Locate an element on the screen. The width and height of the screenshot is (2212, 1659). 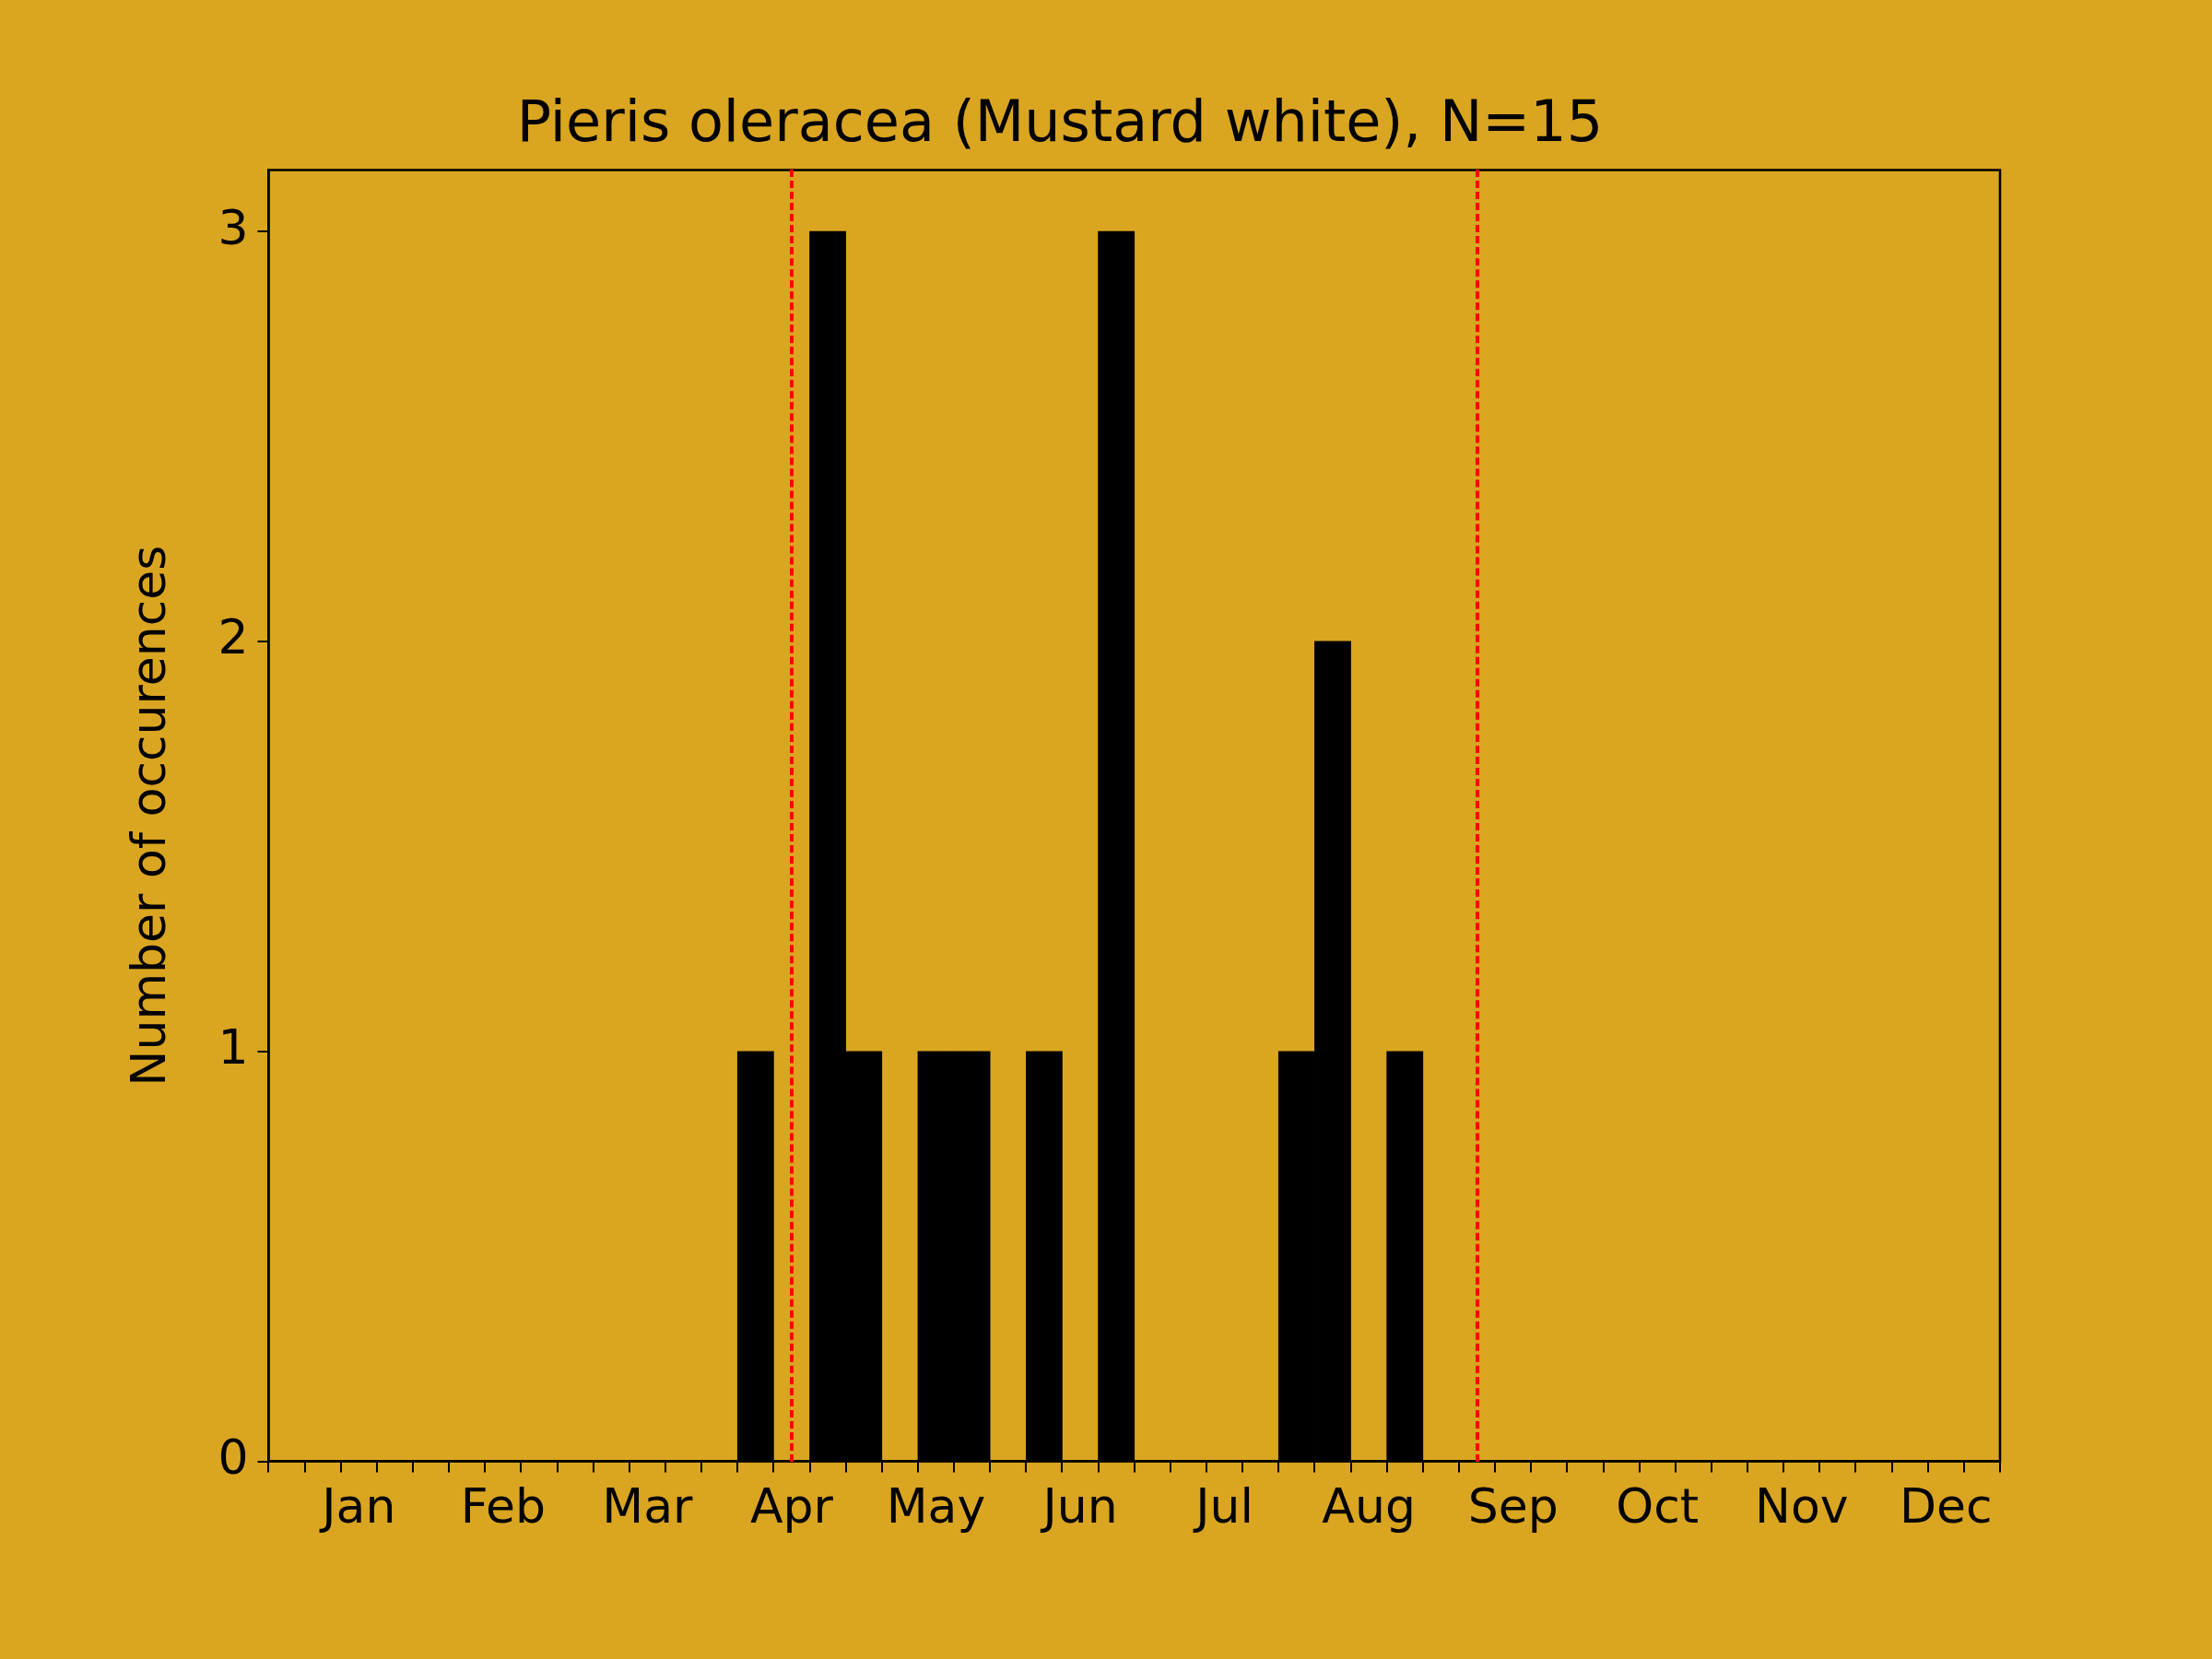
x-tick-label: Aug is located at coordinates (1369, 1506).